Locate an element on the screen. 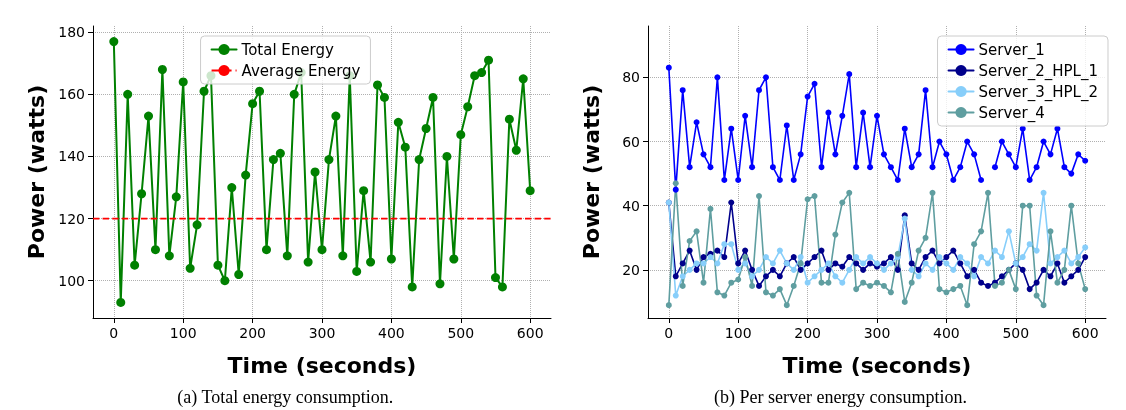 Image resolution: width=1126 pixels, height=410 pixels. y-tick-label: 20 is located at coordinates (631, 269).